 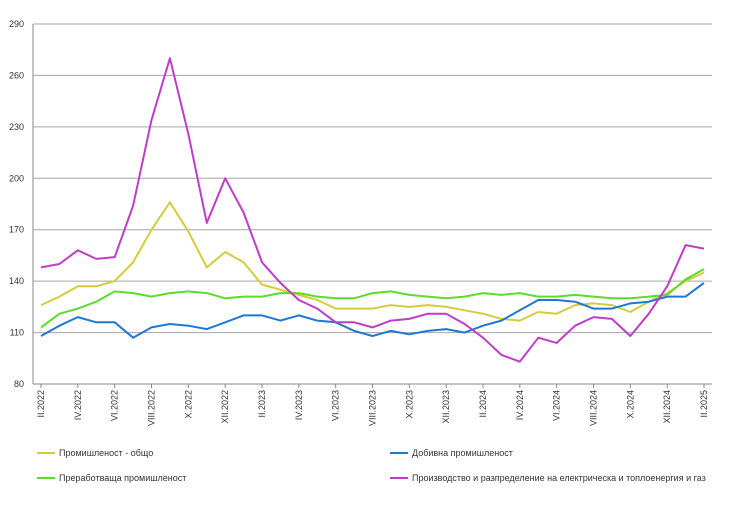 What do you see at coordinates (299, 405) in the screenshot?
I see `x-tick-label: IV.2023` at bounding box center [299, 405].